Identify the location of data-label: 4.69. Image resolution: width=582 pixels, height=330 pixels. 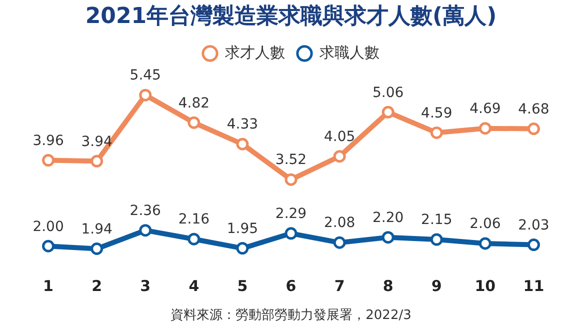
(485, 108).